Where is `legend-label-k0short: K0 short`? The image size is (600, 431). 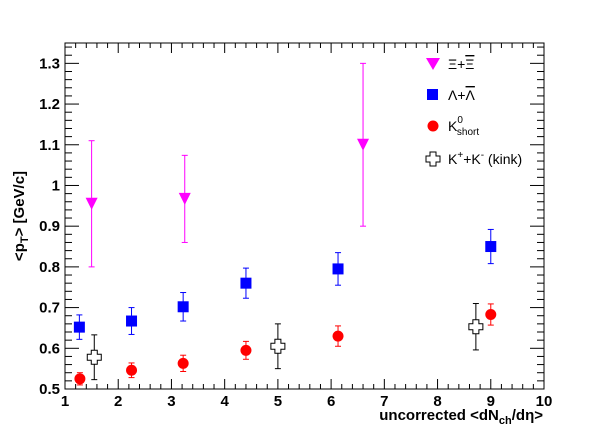 legend-label-k0short: K0 short is located at coordinates (463, 126).